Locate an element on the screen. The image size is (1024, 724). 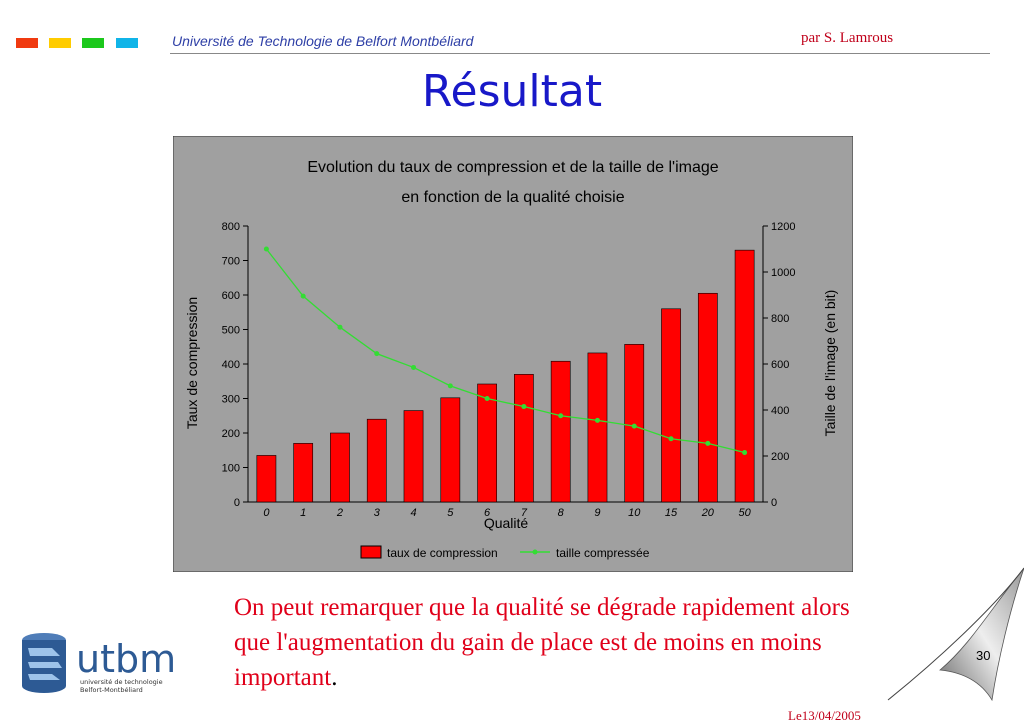
x-tick-label: 7 is located at coordinates (524, 513).